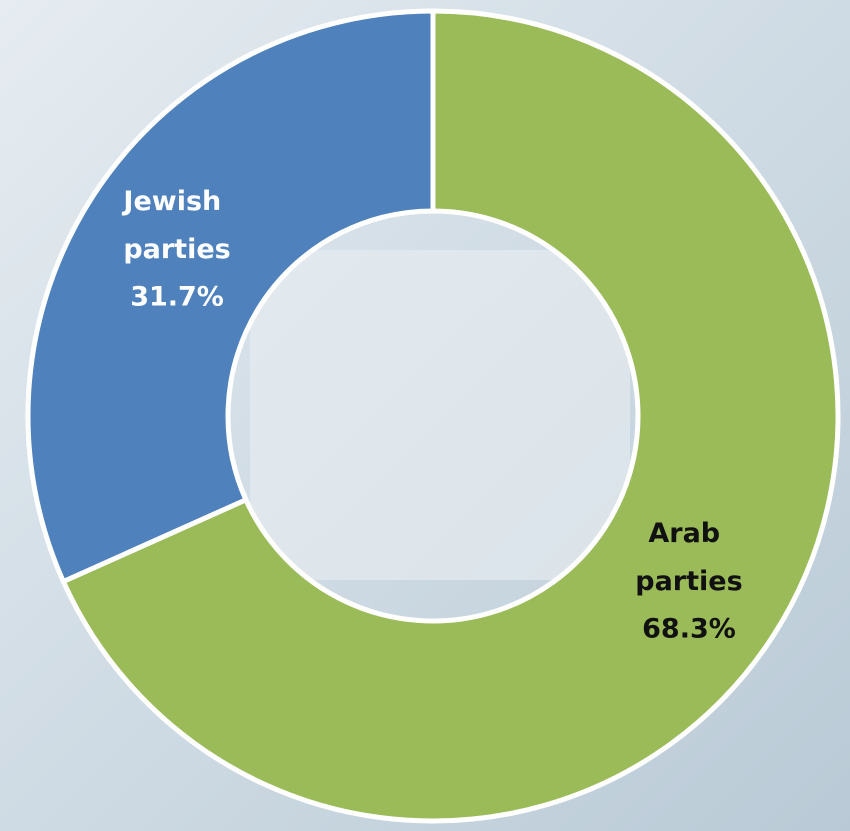 This screenshot has width=850, height=831. Describe the element at coordinates (688, 556) in the screenshot. I see `category-label: Arab parties` at that location.